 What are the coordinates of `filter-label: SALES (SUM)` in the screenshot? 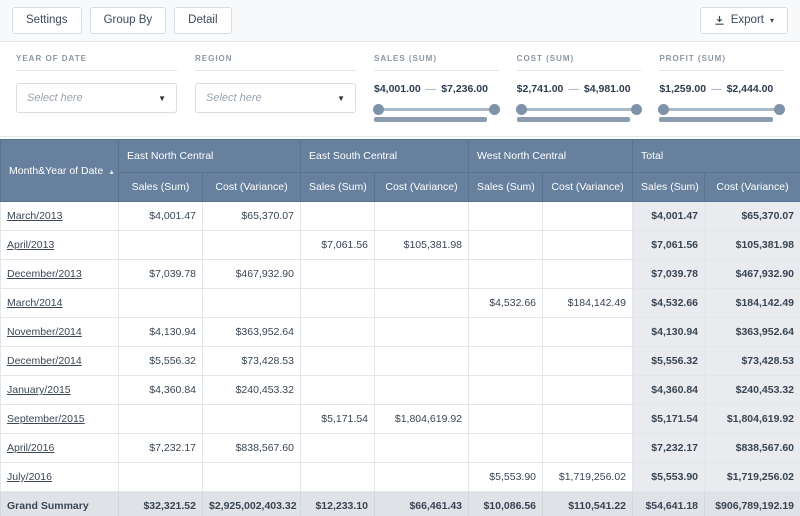 It's located at (436, 62).